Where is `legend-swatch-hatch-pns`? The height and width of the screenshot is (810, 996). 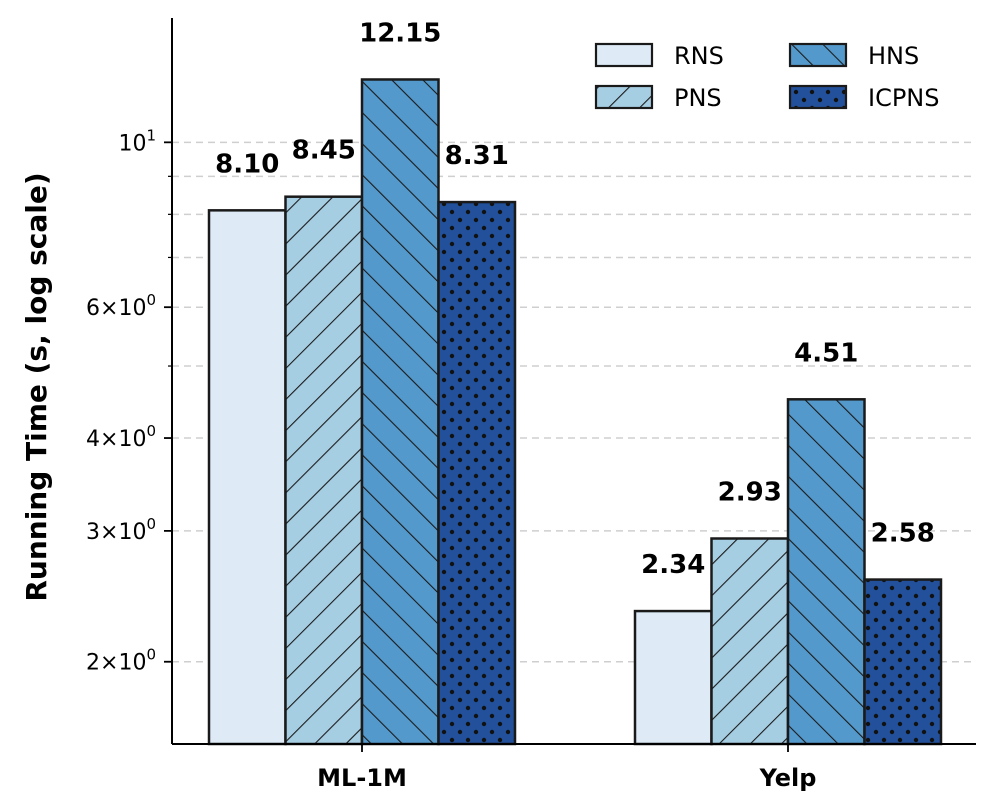
legend-swatch-hatch-pns is located at coordinates (624, 97).